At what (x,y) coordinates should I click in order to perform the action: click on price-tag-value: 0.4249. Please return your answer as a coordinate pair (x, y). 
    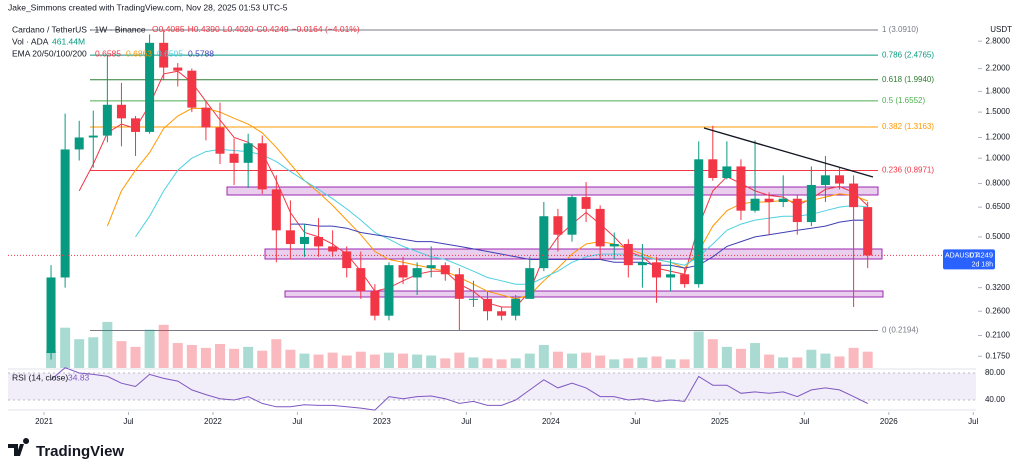
    Looking at the image, I should click on (981, 254).